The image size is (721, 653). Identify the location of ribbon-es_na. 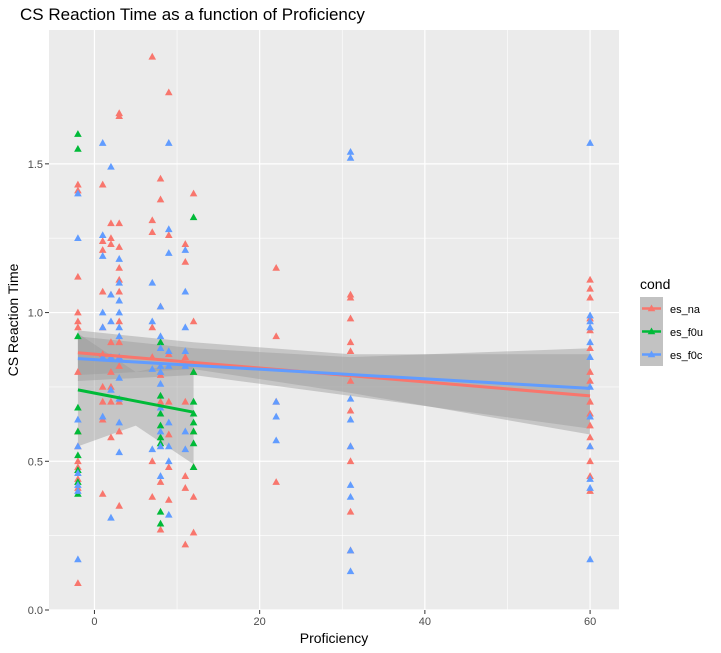
(334, 382).